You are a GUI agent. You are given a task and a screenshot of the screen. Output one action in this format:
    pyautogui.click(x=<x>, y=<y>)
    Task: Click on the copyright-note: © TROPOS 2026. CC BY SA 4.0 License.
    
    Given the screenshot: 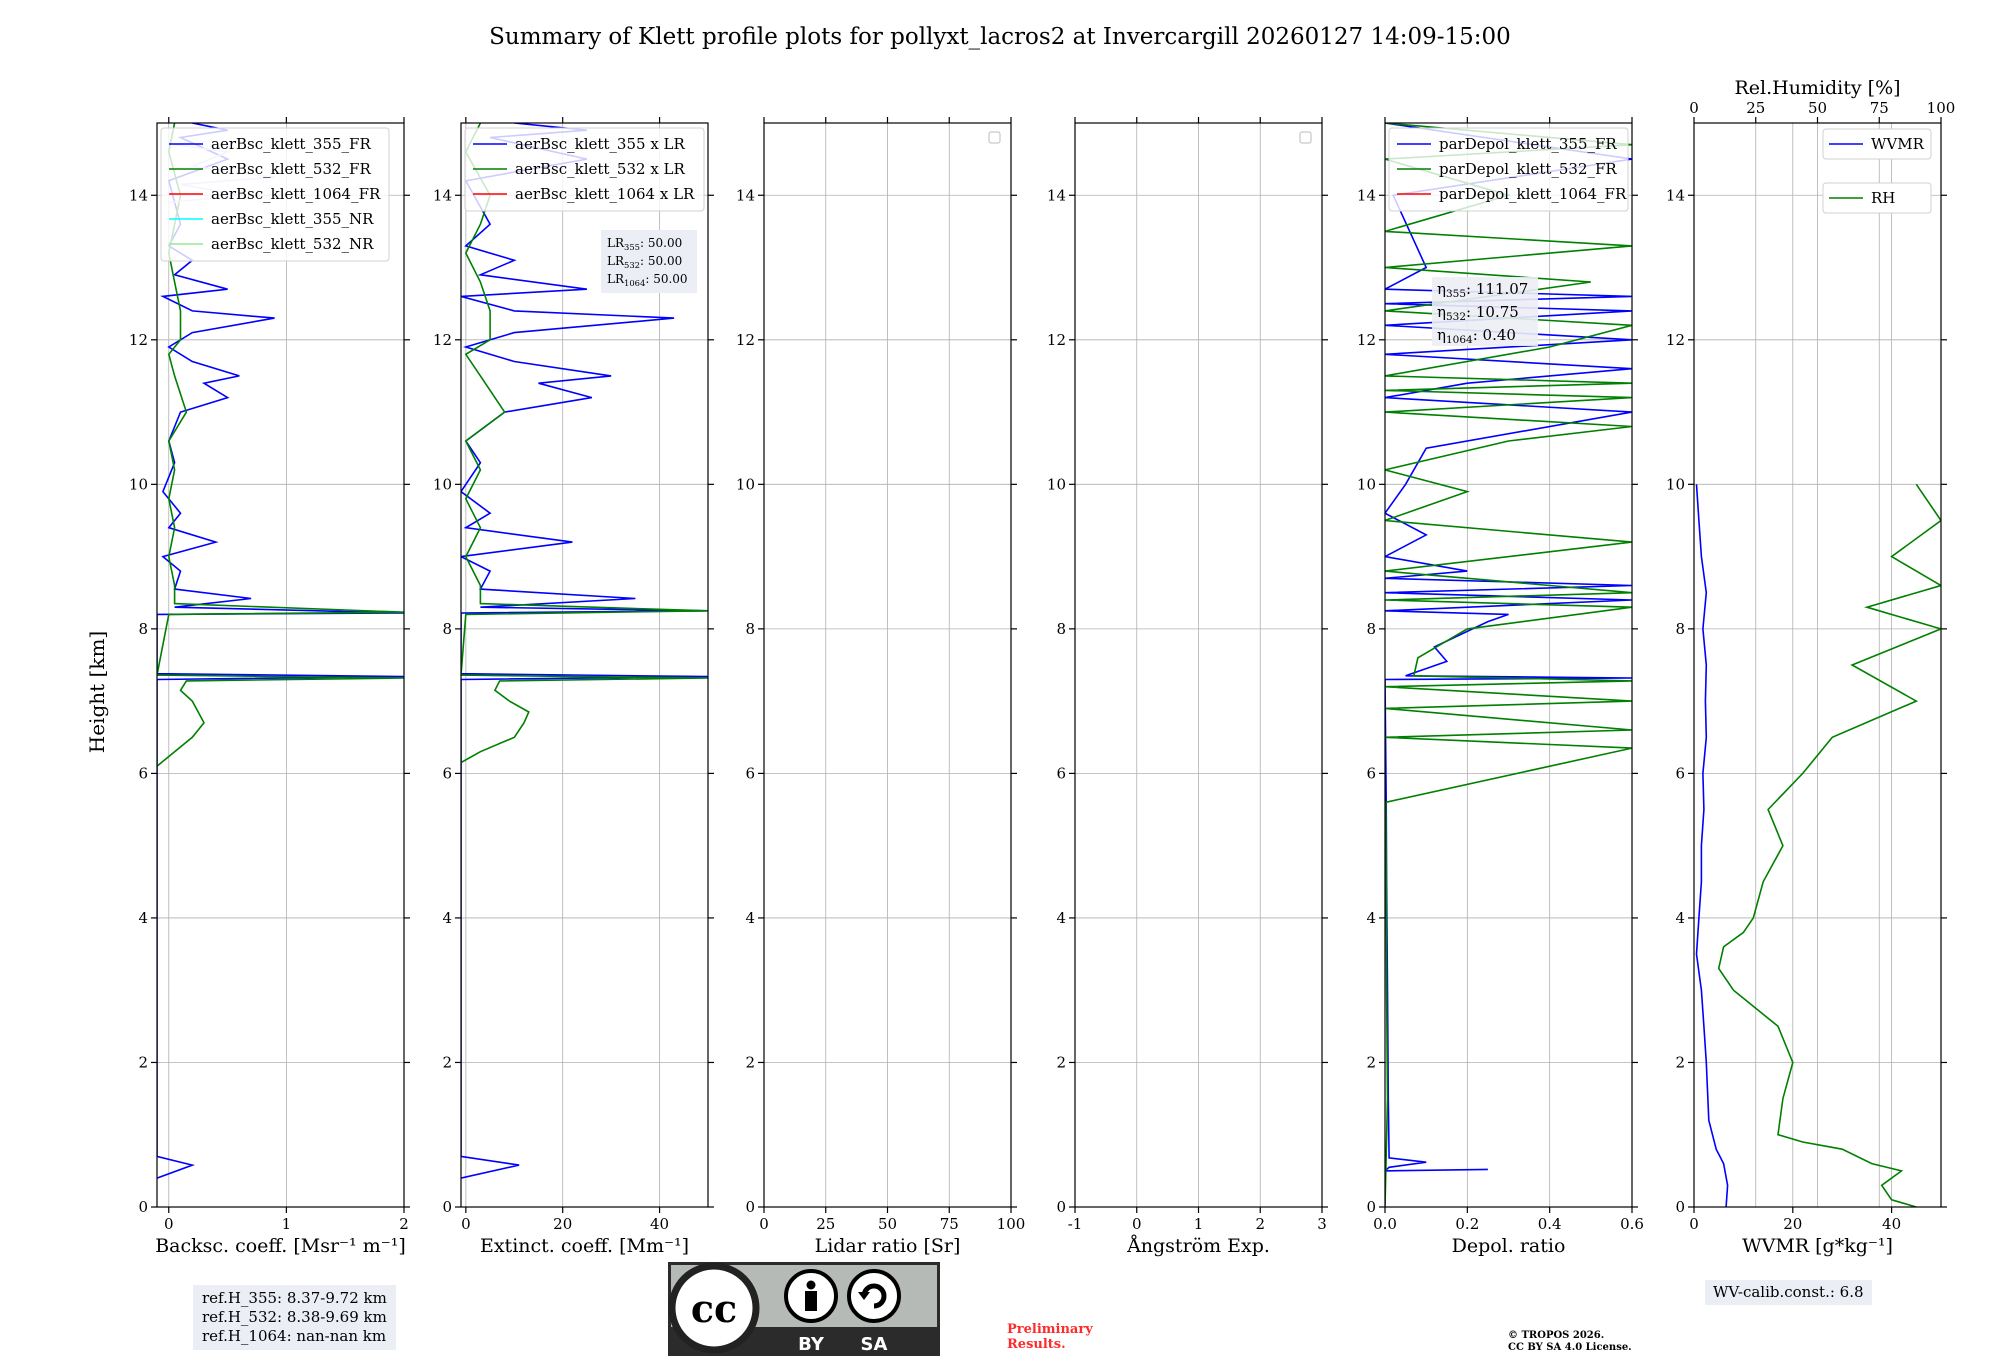 What is the action you would take?
    pyautogui.click(x=1570, y=1342)
    